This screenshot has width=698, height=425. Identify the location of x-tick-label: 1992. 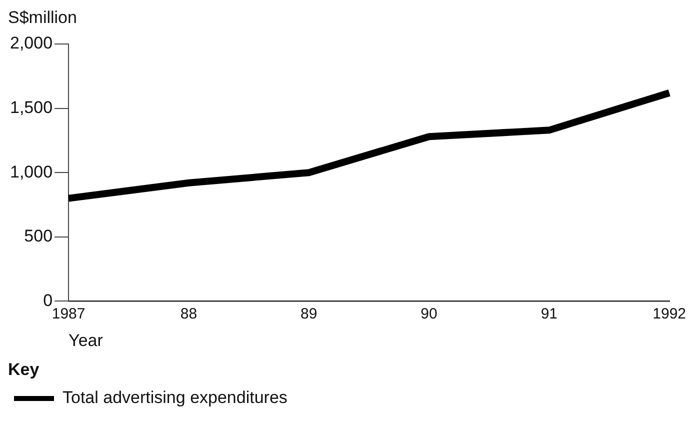
(669, 313).